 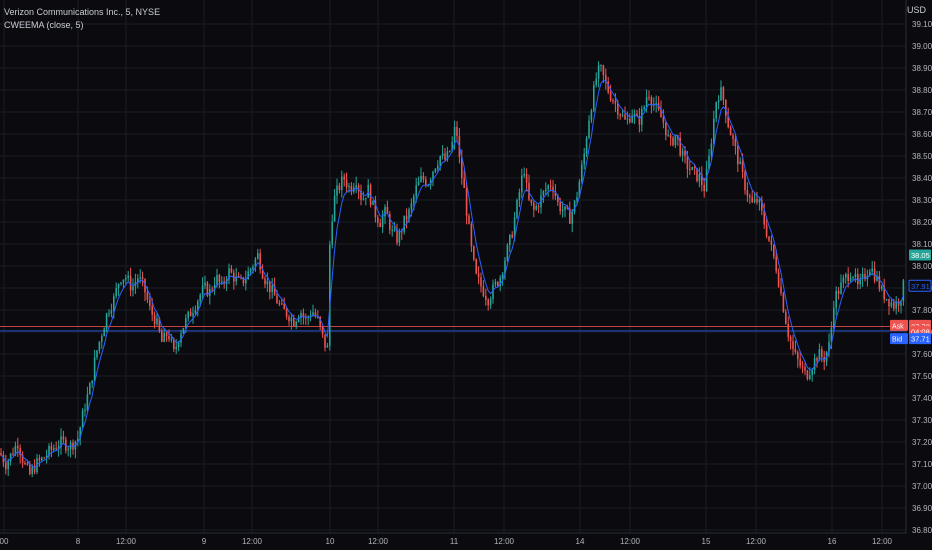 What do you see at coordinates (44, 25) in the screenshot?
I see `indicator-legend: CWEEMA (close, 5)` at bounding box center [44, 25].